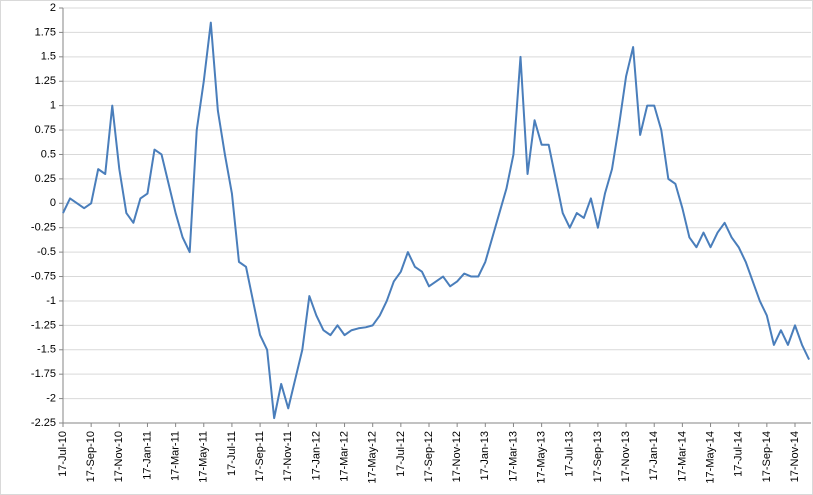 The width and height of the screenshot is (813, 495). Describe the element at coordinates (513, 456) in the screenshot. I see `x-tick-label: 17-Mar-13` at that location.